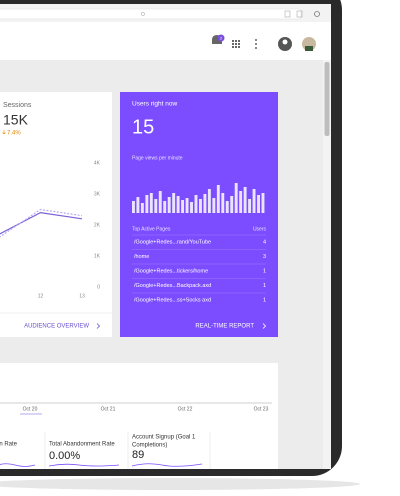 The image size is (400, 496). I want to click on date-label: Oct 22, so click(185, 409).